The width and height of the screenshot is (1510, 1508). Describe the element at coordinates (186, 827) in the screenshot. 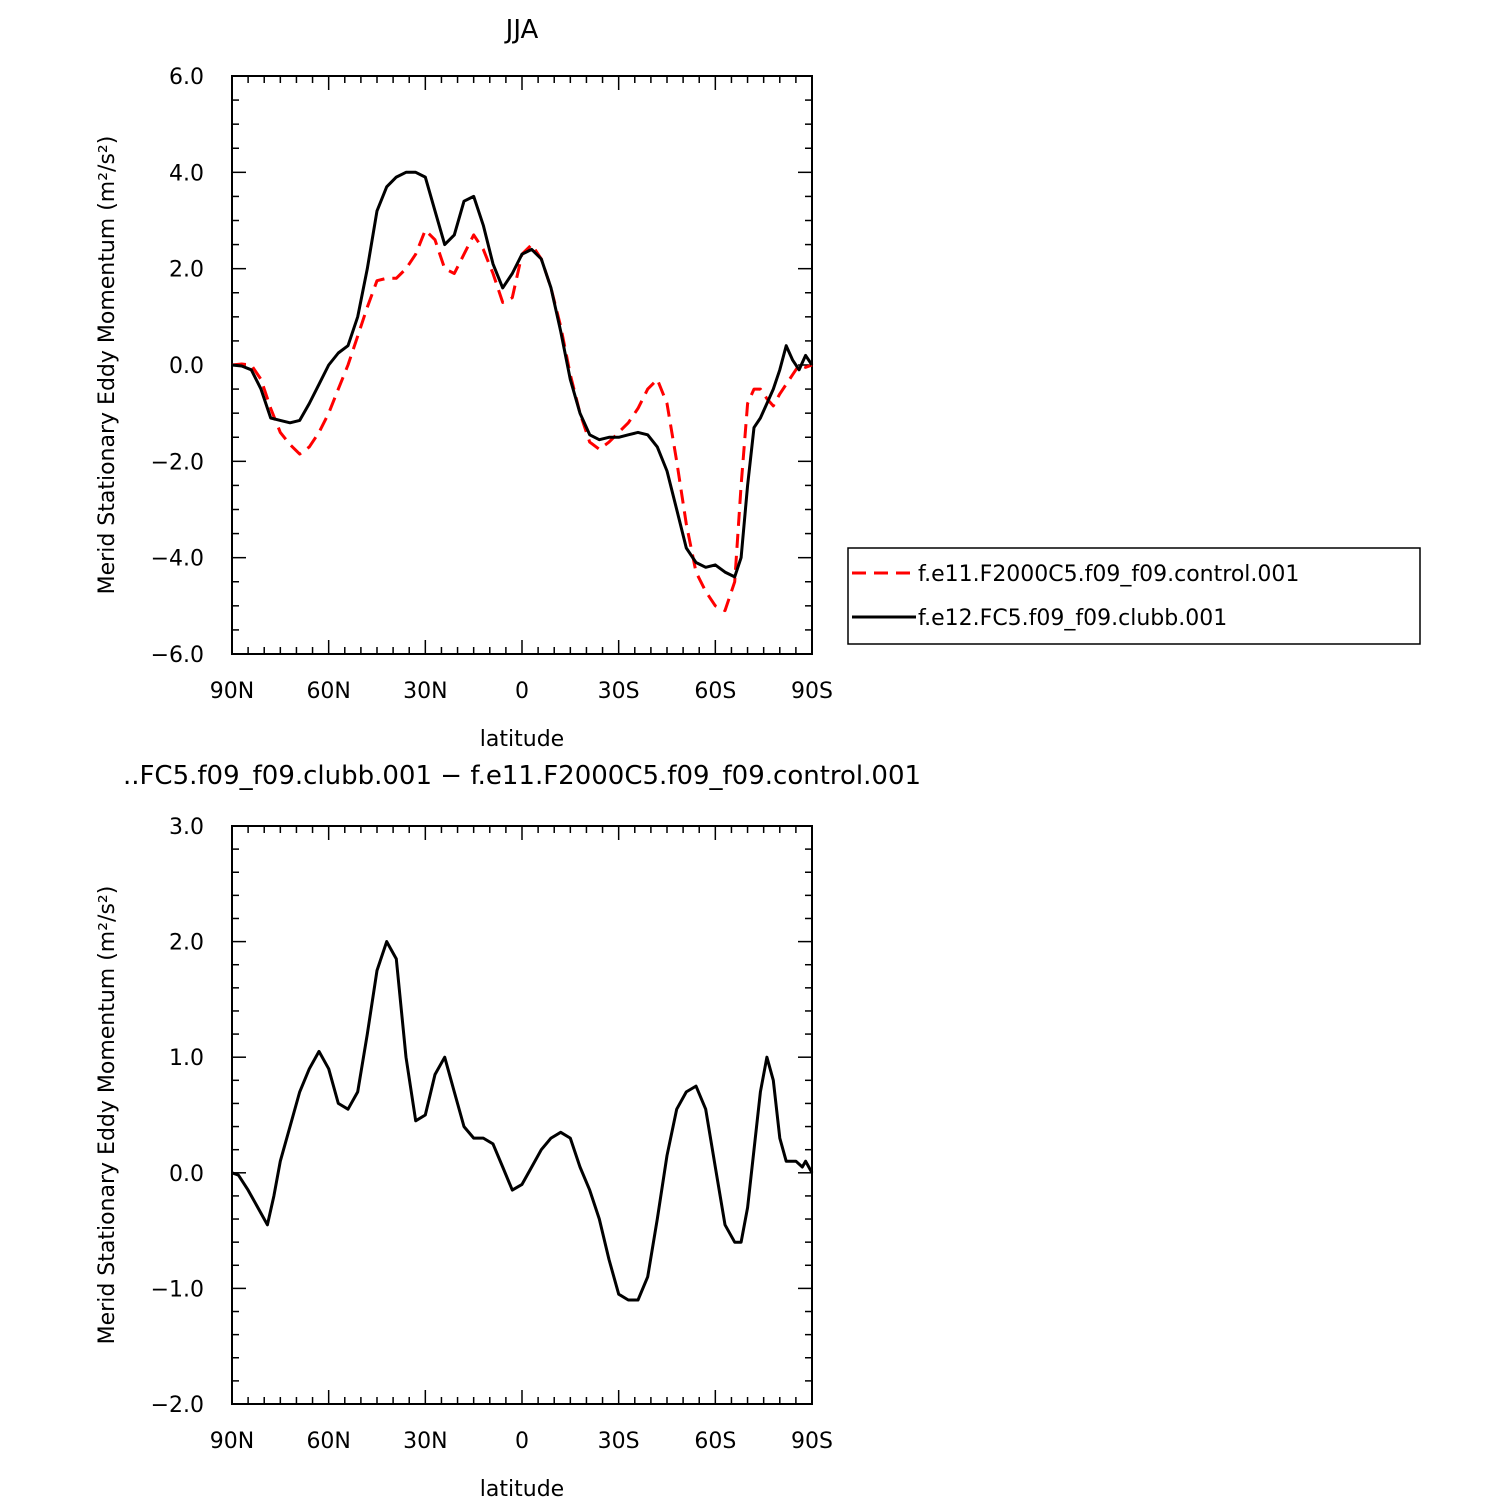

I see `y-tick-label: 3.0` at that location.